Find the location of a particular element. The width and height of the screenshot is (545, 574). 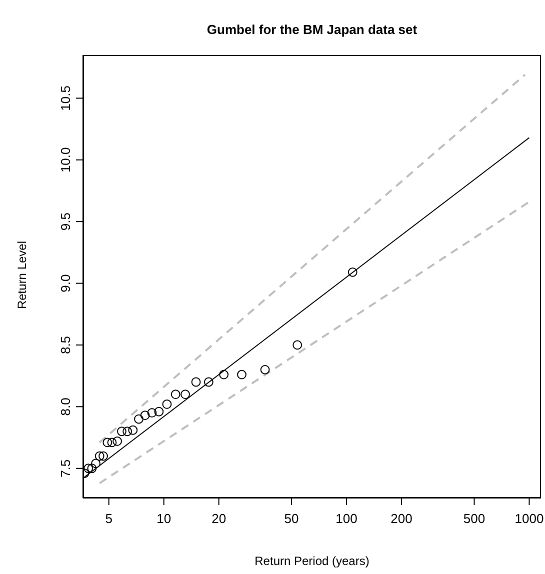

y-tick-label: 8.5 is located at coordinates (65, 345).